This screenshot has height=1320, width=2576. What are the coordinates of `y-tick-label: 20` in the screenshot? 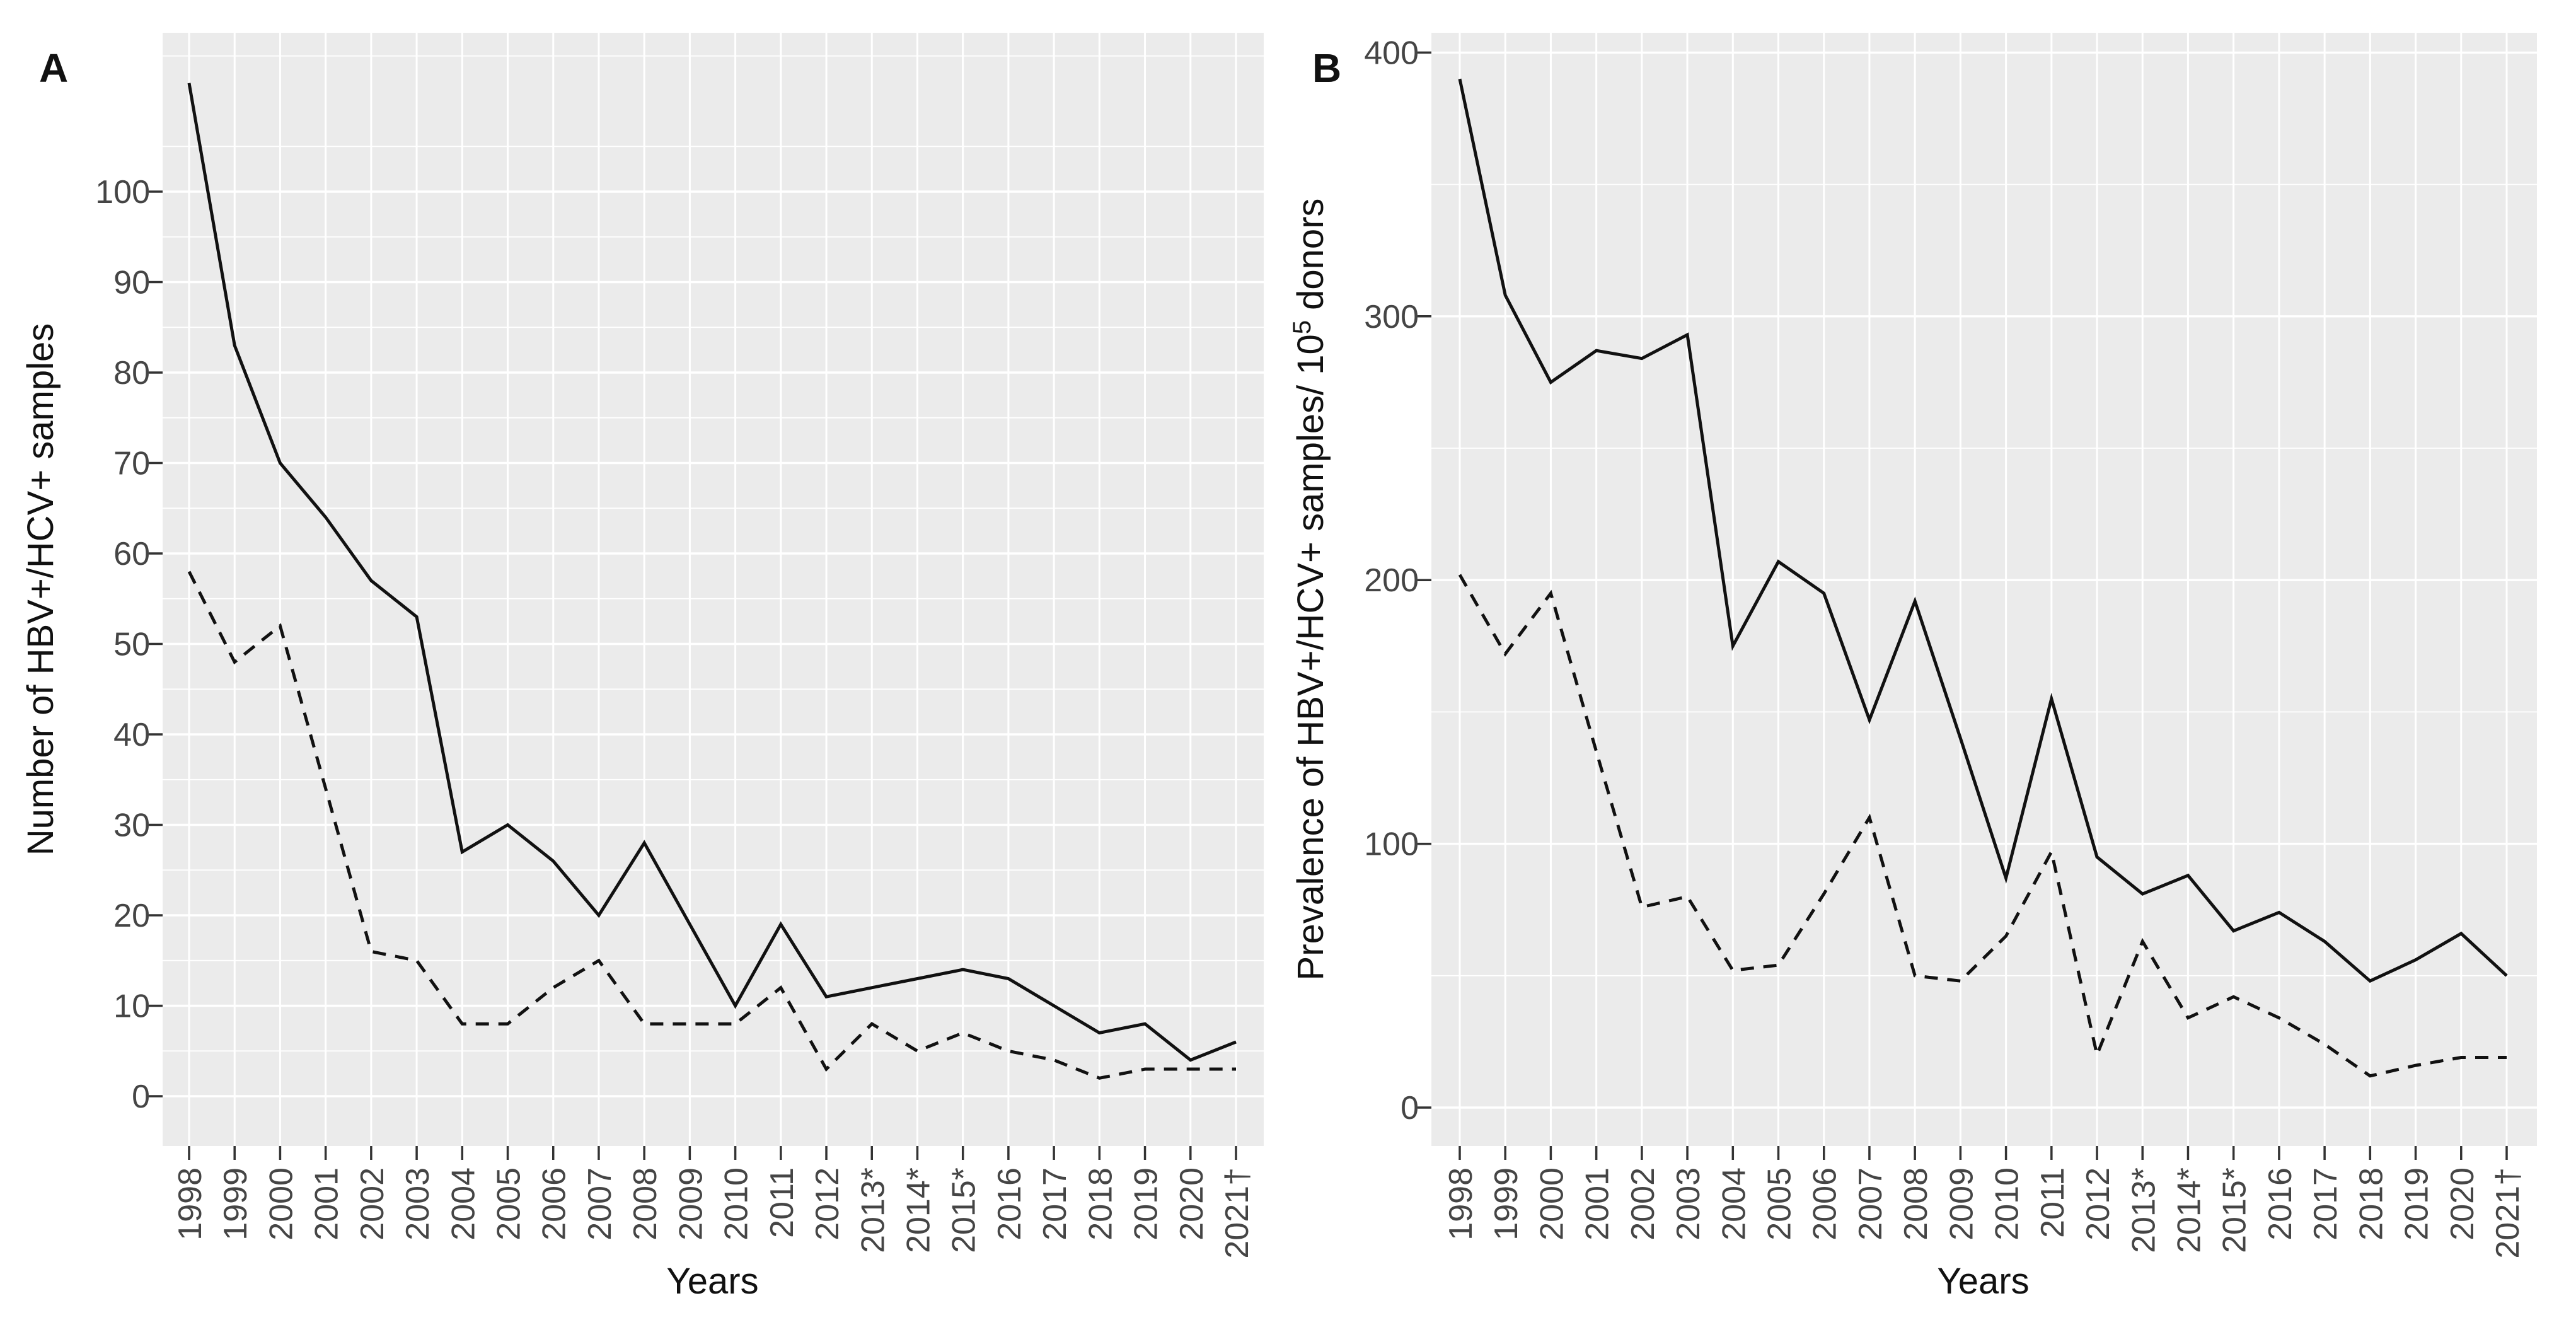 It's located at (131, 916).